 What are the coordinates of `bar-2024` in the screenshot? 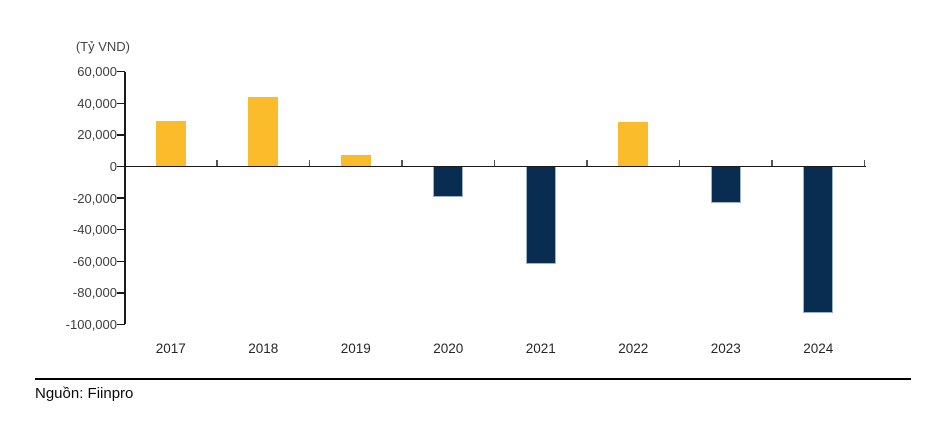 It's located at (818, 240).